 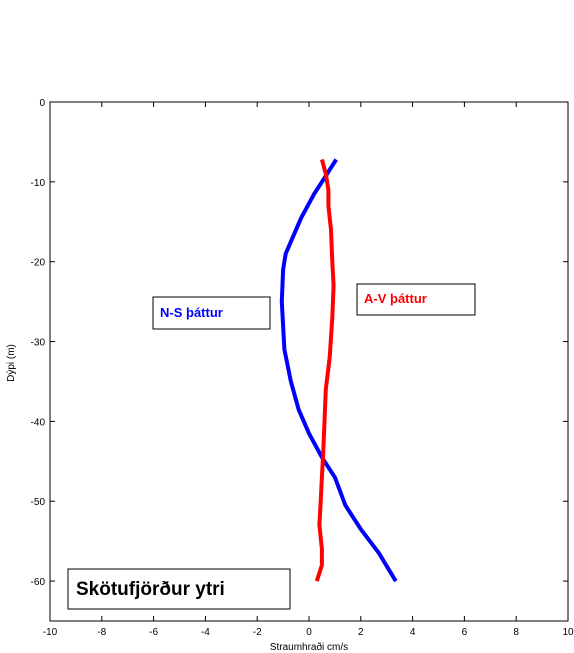 I want to click on x-tick-label: 10, so click(x=568, y=632).